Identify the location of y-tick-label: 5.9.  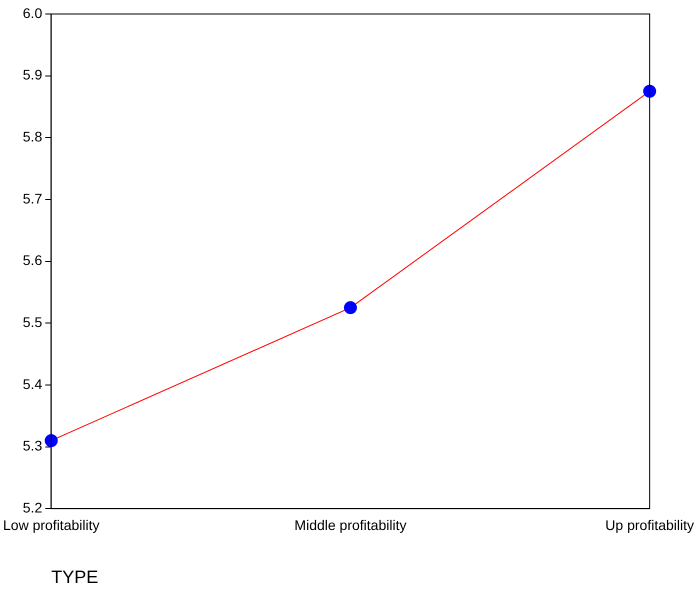
(32, 74).